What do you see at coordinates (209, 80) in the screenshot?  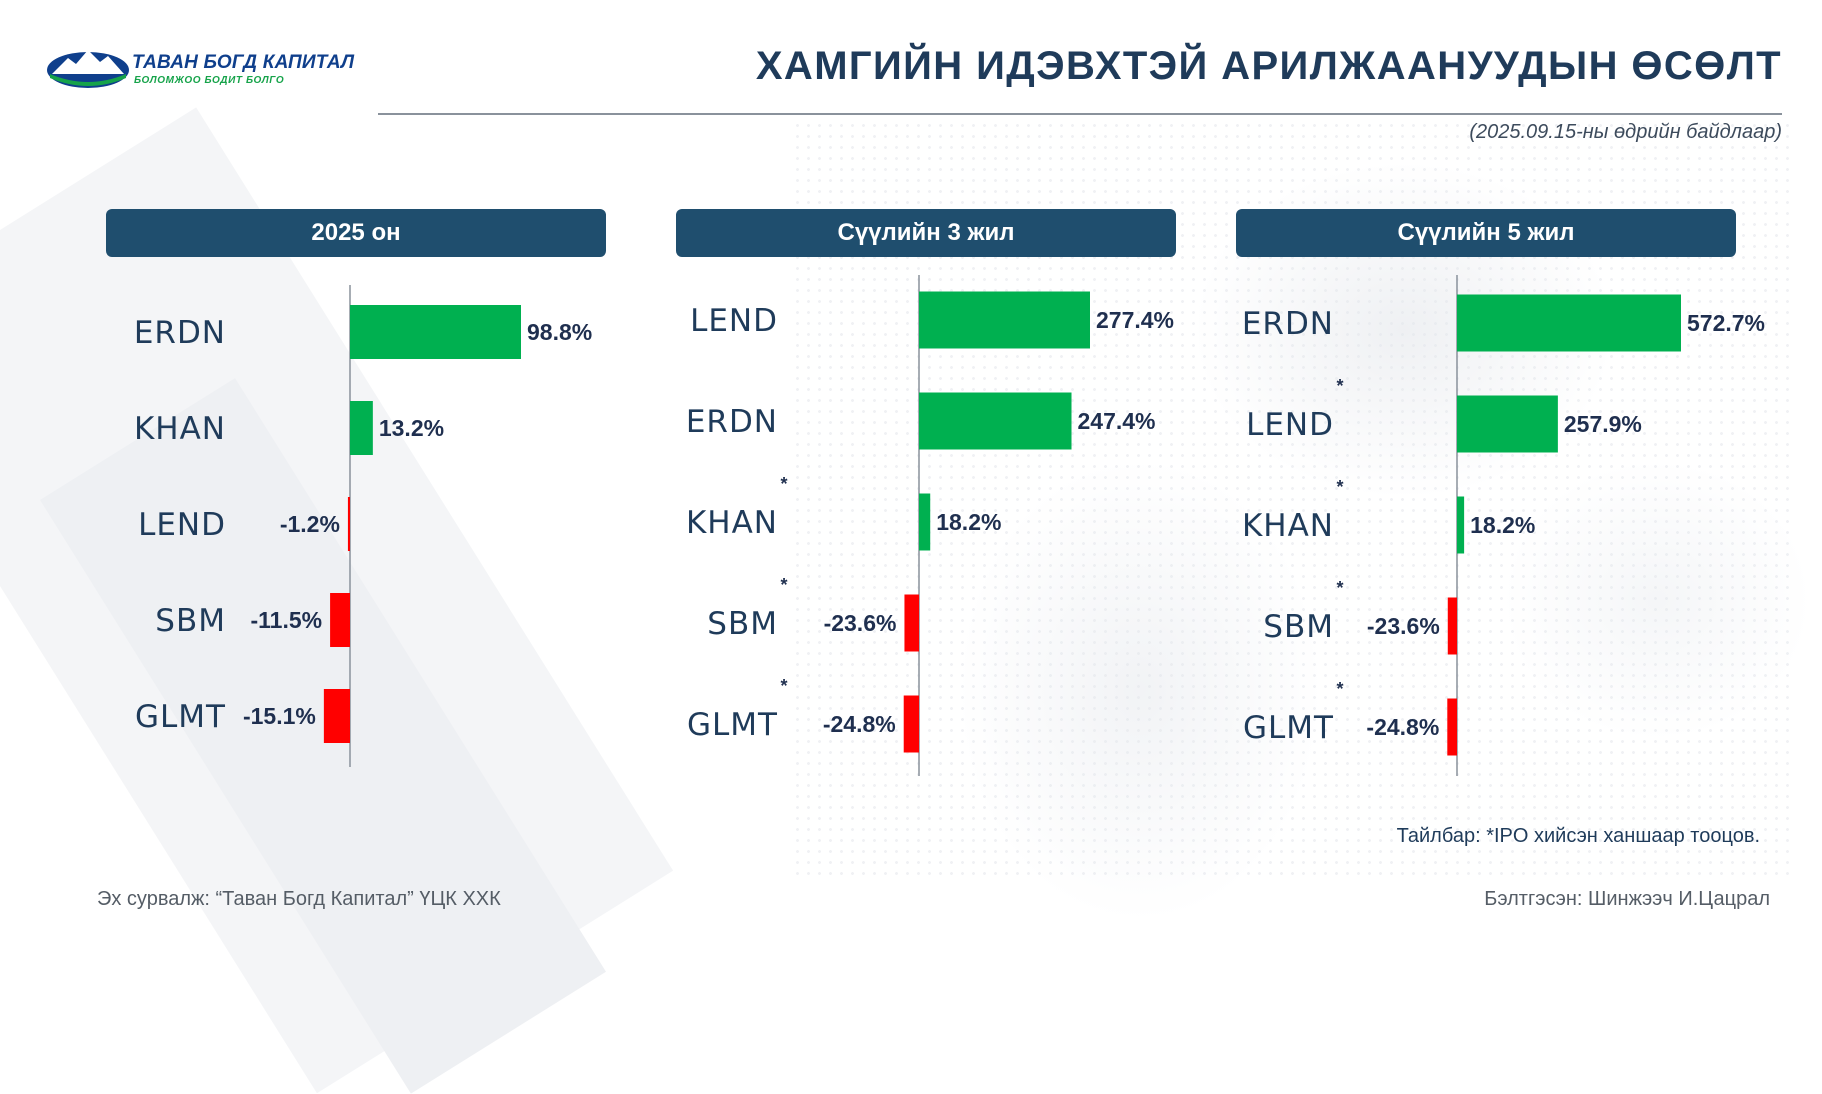 I see `brand-slogan: БОЛОМЖОО БОДИТ БОЛГО` at bounding box center [209, 80].